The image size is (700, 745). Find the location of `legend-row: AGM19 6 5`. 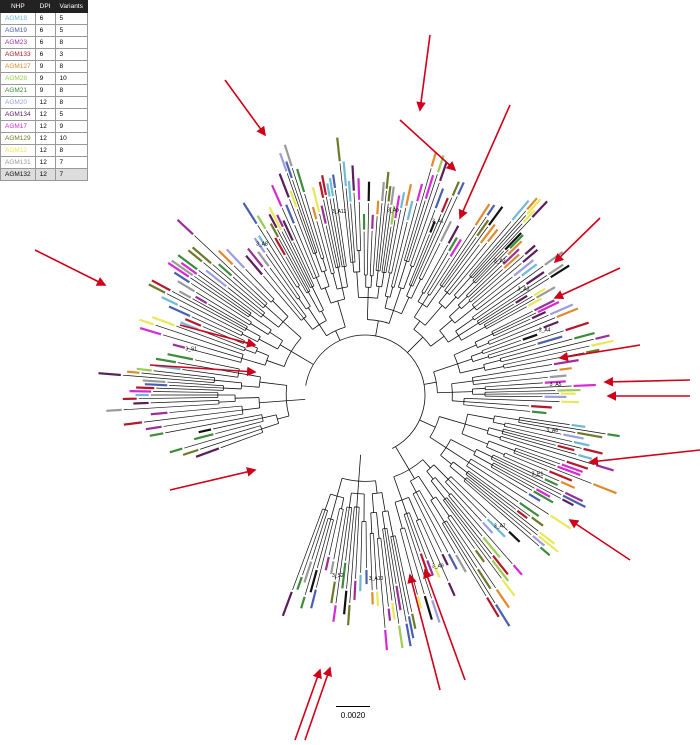

legend-row: AGM19 6 5 is located at coordinates (44, 30).